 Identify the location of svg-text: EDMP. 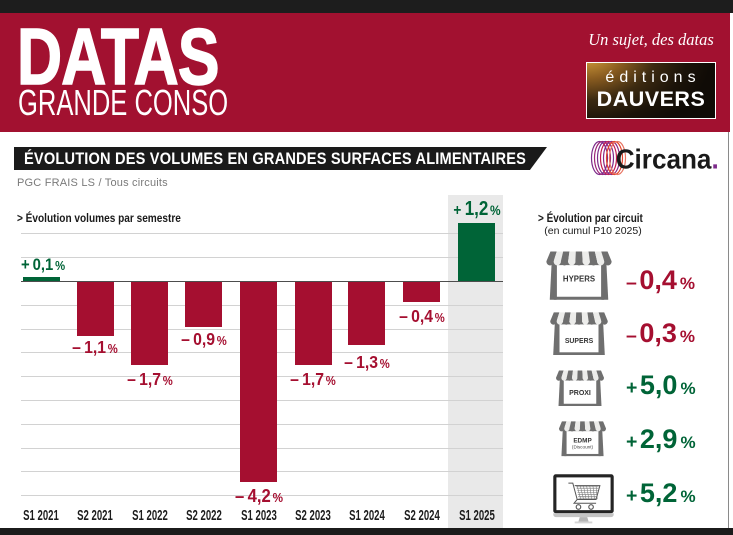
(582, 440).